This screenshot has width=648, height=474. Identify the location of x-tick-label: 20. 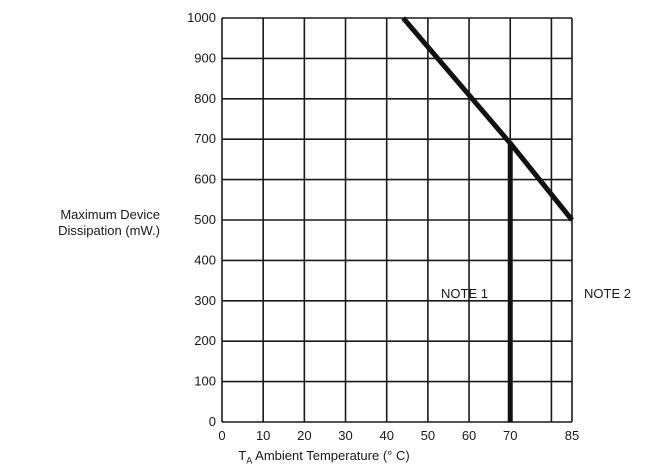
(304, 435).